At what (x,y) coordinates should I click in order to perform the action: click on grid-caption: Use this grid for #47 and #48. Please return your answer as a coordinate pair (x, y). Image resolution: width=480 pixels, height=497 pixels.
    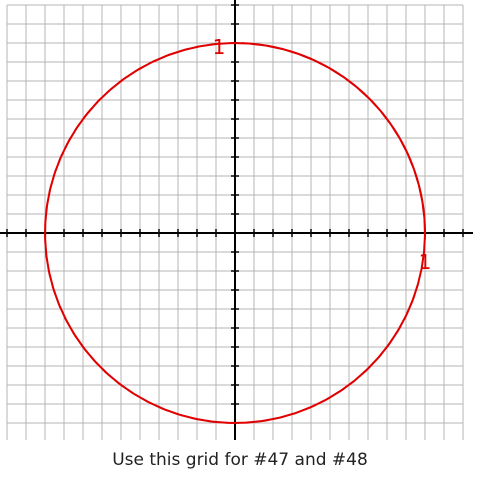
    Looking at the image, I should click on (240, 460).